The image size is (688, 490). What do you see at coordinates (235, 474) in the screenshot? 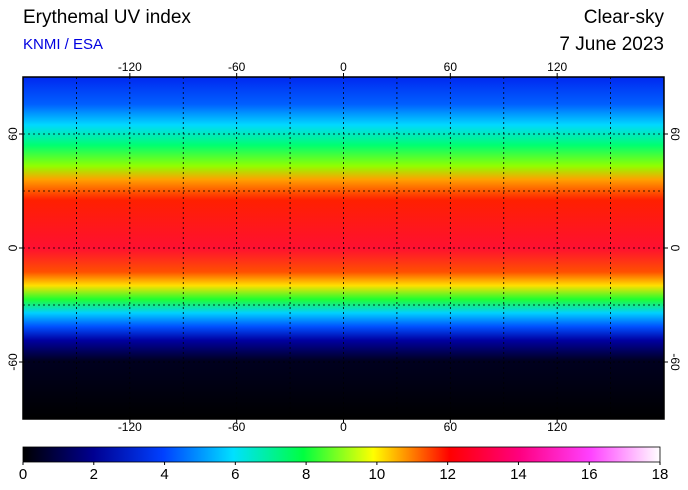
I see `colorbar-tick-label: 6` at bounding box center [235, 474].